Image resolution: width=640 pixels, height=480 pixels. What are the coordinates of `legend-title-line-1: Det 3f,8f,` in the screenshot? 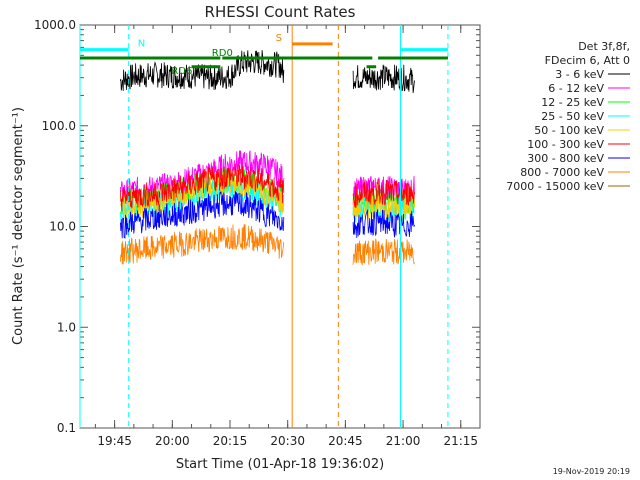 It's located at (604, 46).